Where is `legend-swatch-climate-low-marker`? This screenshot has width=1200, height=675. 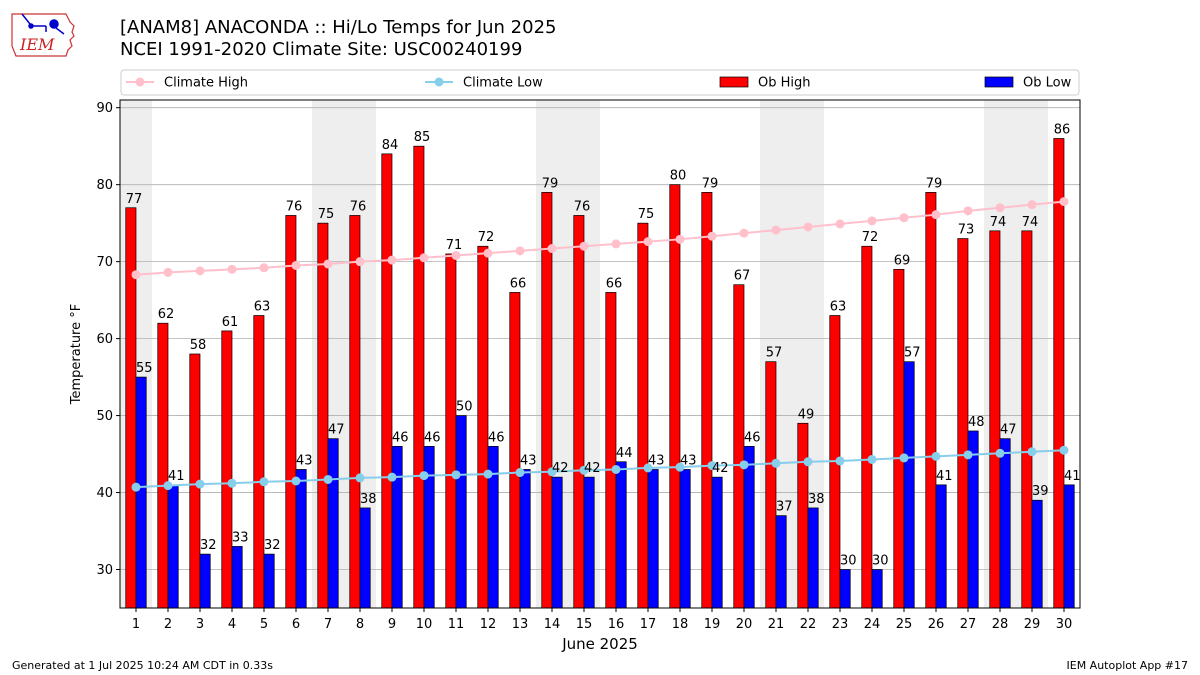 legend-swatch-climate-low-marker is located at coordinates (439, 82).